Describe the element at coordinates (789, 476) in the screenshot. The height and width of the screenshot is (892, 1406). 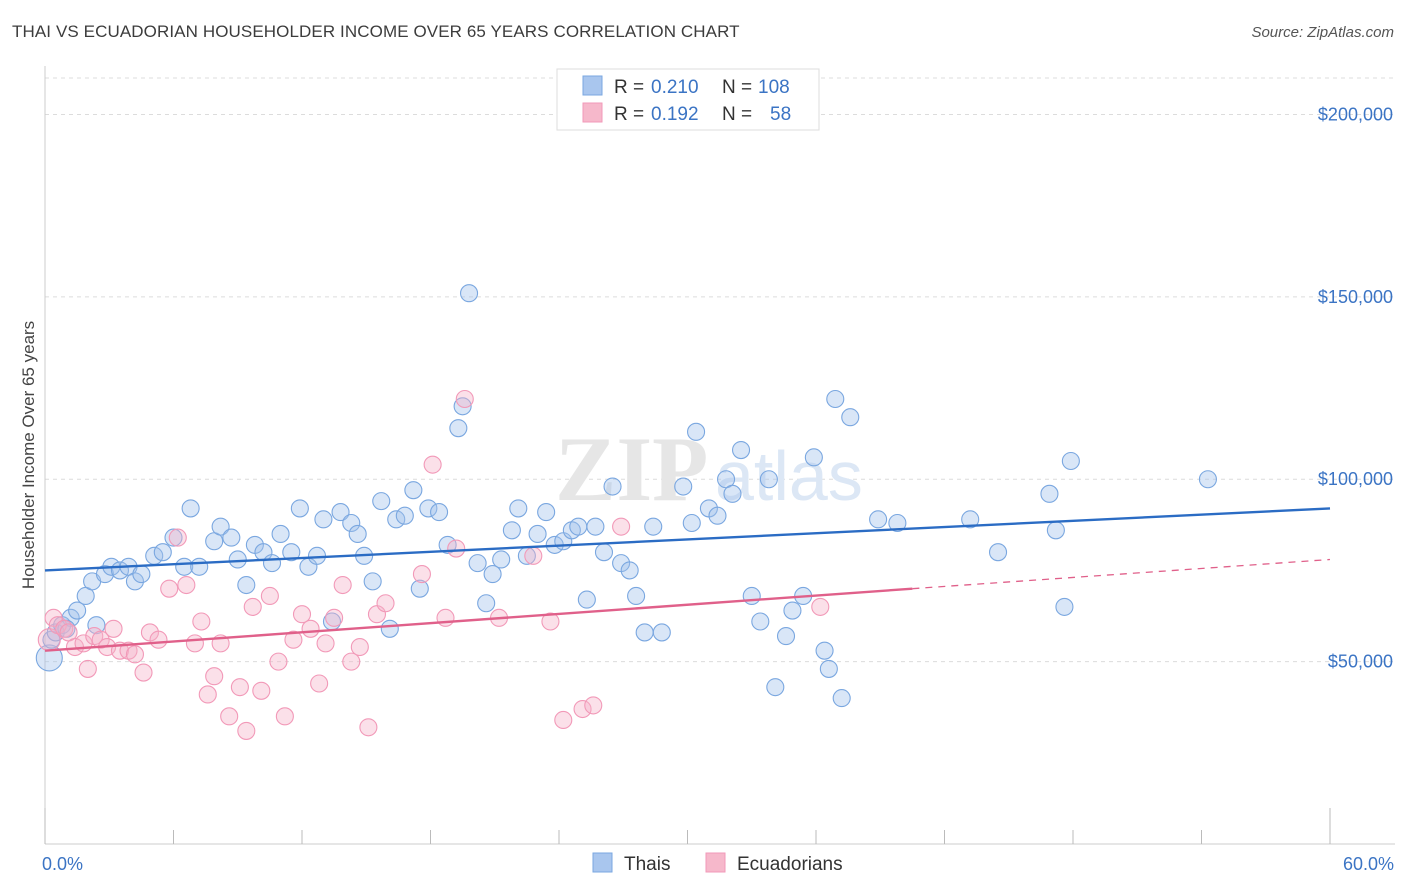
I see `watermark-atlas: atlas` at that location.